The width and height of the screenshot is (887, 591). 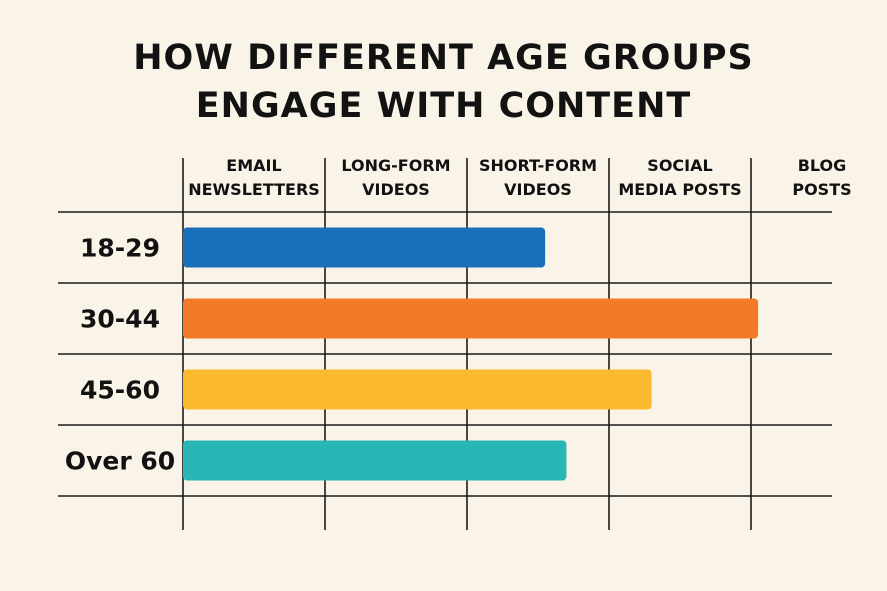 What do you see at coordinates (821, 189) in the screenshot?
I see `column-label: POSTS` at bounding box center [821, 189].